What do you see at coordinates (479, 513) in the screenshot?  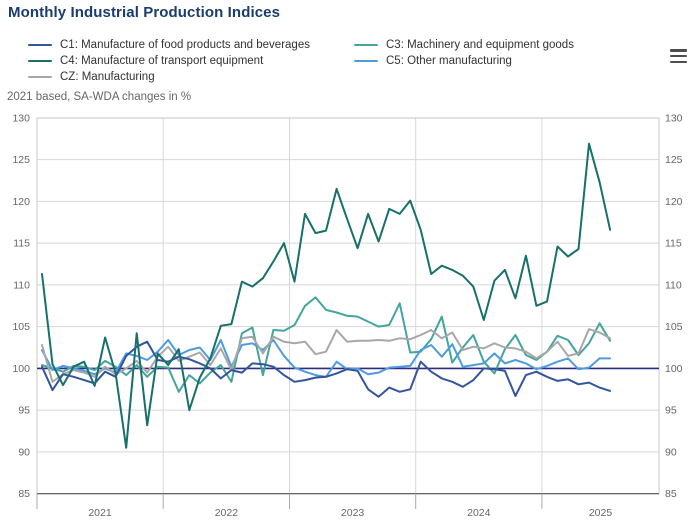 I see `x-axis-label: 2024` at bounding box center [479, 513].